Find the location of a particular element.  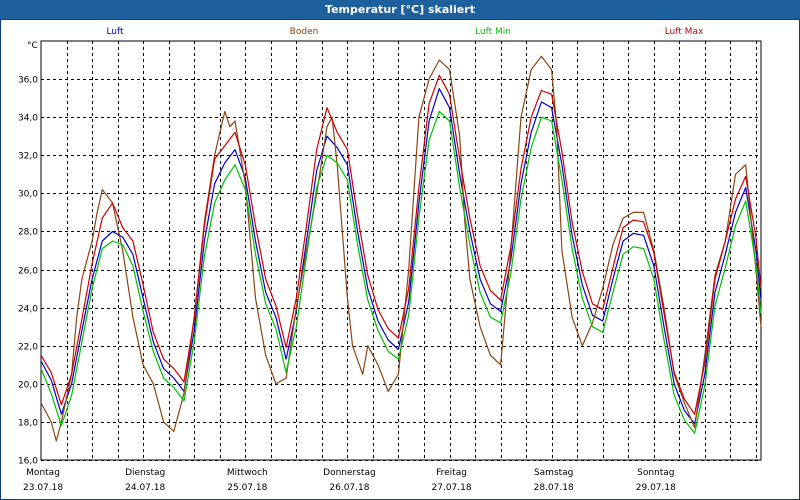

y-tick-label: 36,0 is located at coordinates (28, 81).